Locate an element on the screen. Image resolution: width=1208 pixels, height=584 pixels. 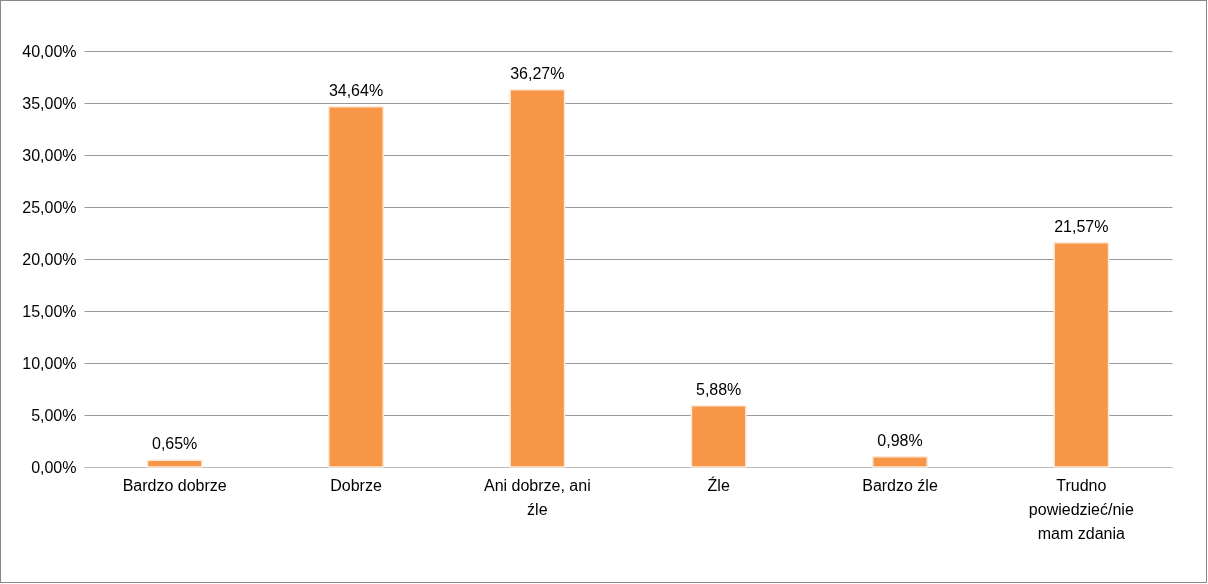
y-tick-label: 0,00% is located at coordinates (54, 467).